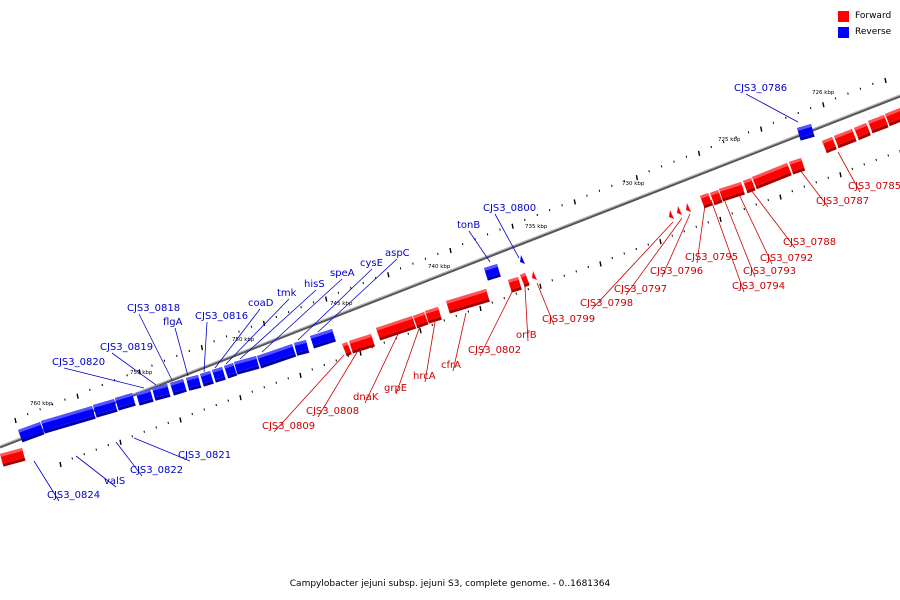 The height and width of the screenshot is (600, 900). Describe the element at coordinates (156, 470) in the screenshot. I see `gene-label-reverse: CJS3_0822` at that location.